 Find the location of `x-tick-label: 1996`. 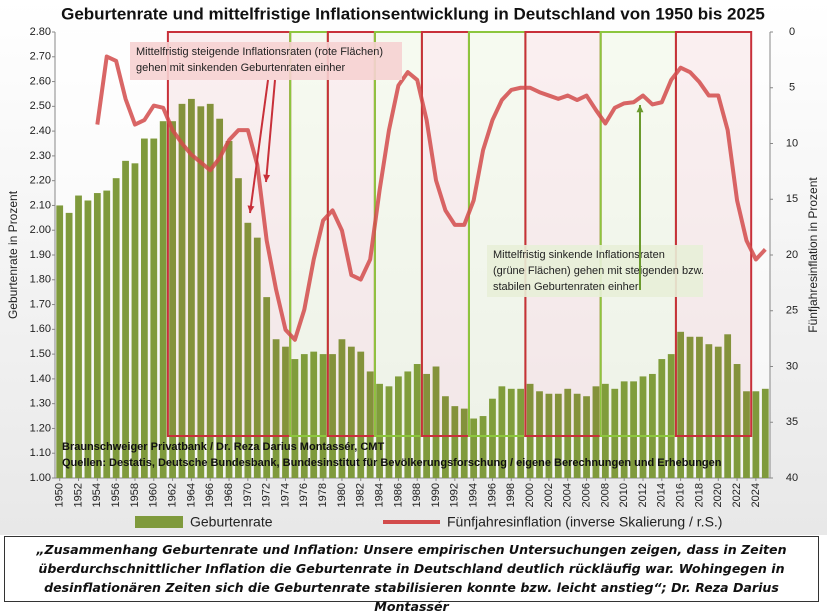

x-tick-label: 1996 is located at coordinates (492, 495).